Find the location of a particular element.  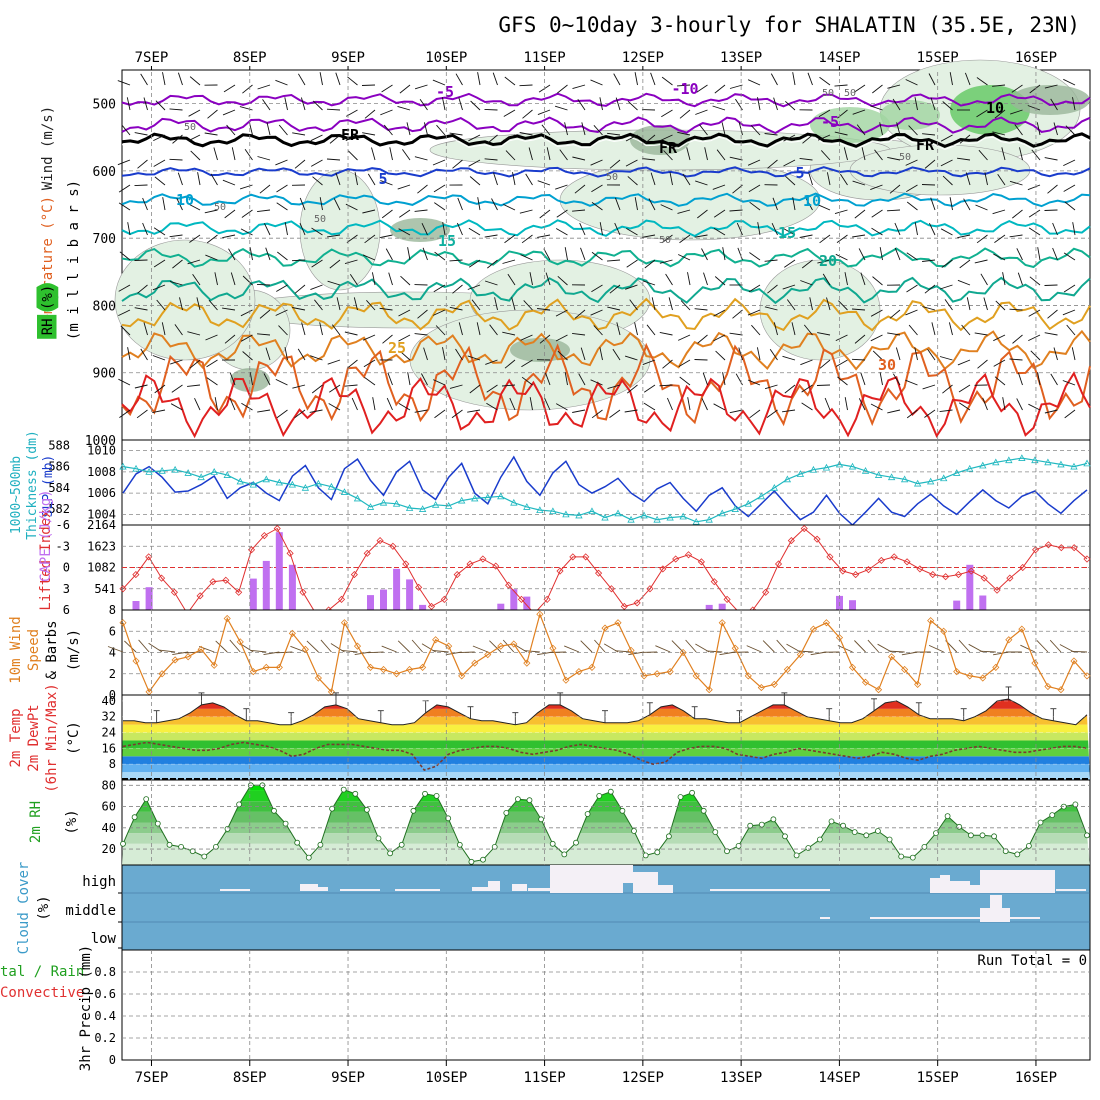

rh-content: 20 40 60 80 is located at coordinates (596, 821).